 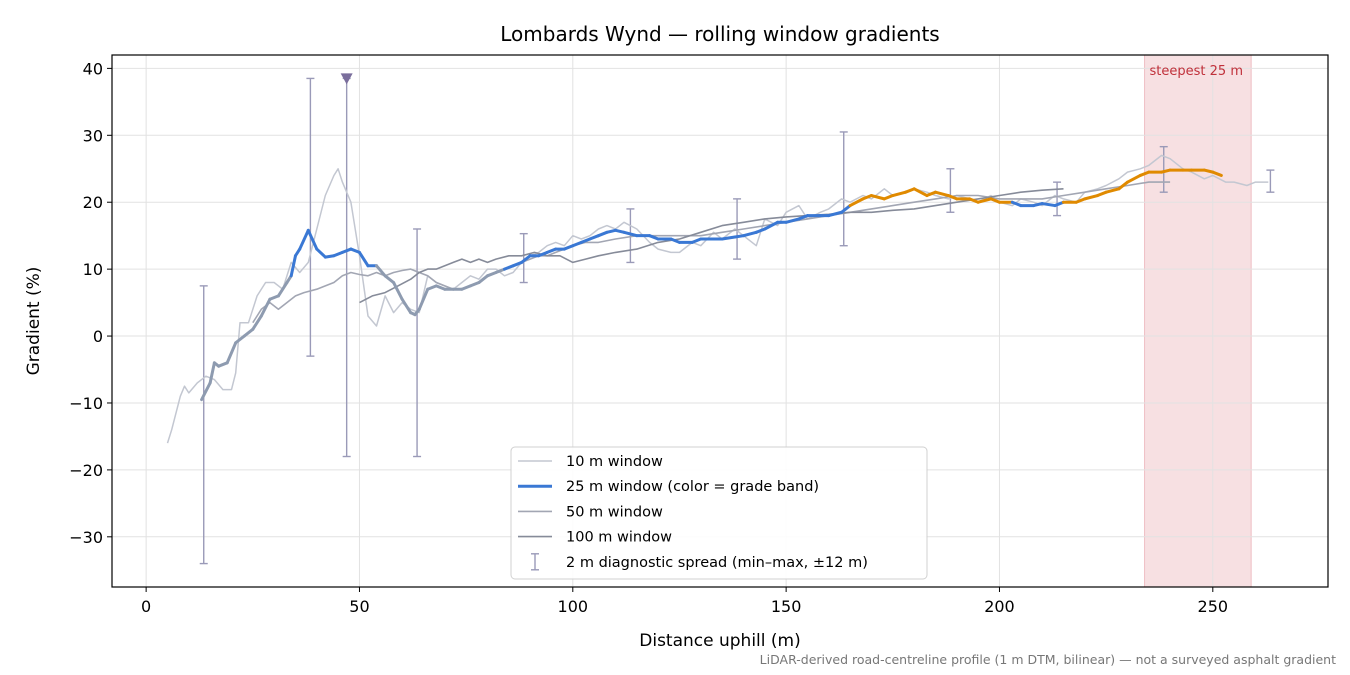 What do you see at coordinates (34, 321) in the screenshot?
I see `y-axis-label: Gradient (%)` at bounding box center [34, 321].